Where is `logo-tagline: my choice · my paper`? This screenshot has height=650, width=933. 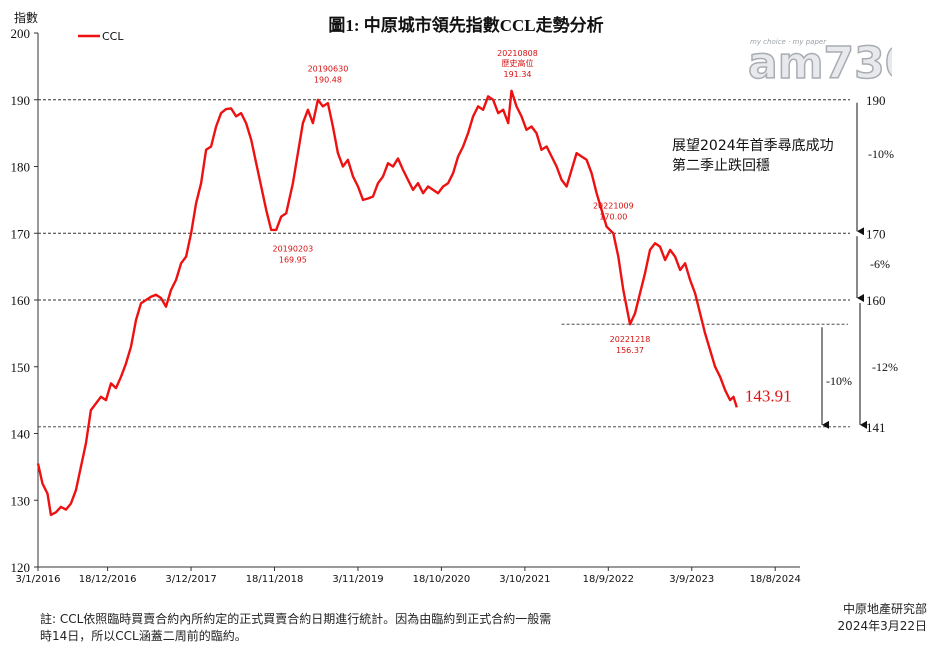 logo-tagline: my choice · my paper is located at coordinates (788, 42).